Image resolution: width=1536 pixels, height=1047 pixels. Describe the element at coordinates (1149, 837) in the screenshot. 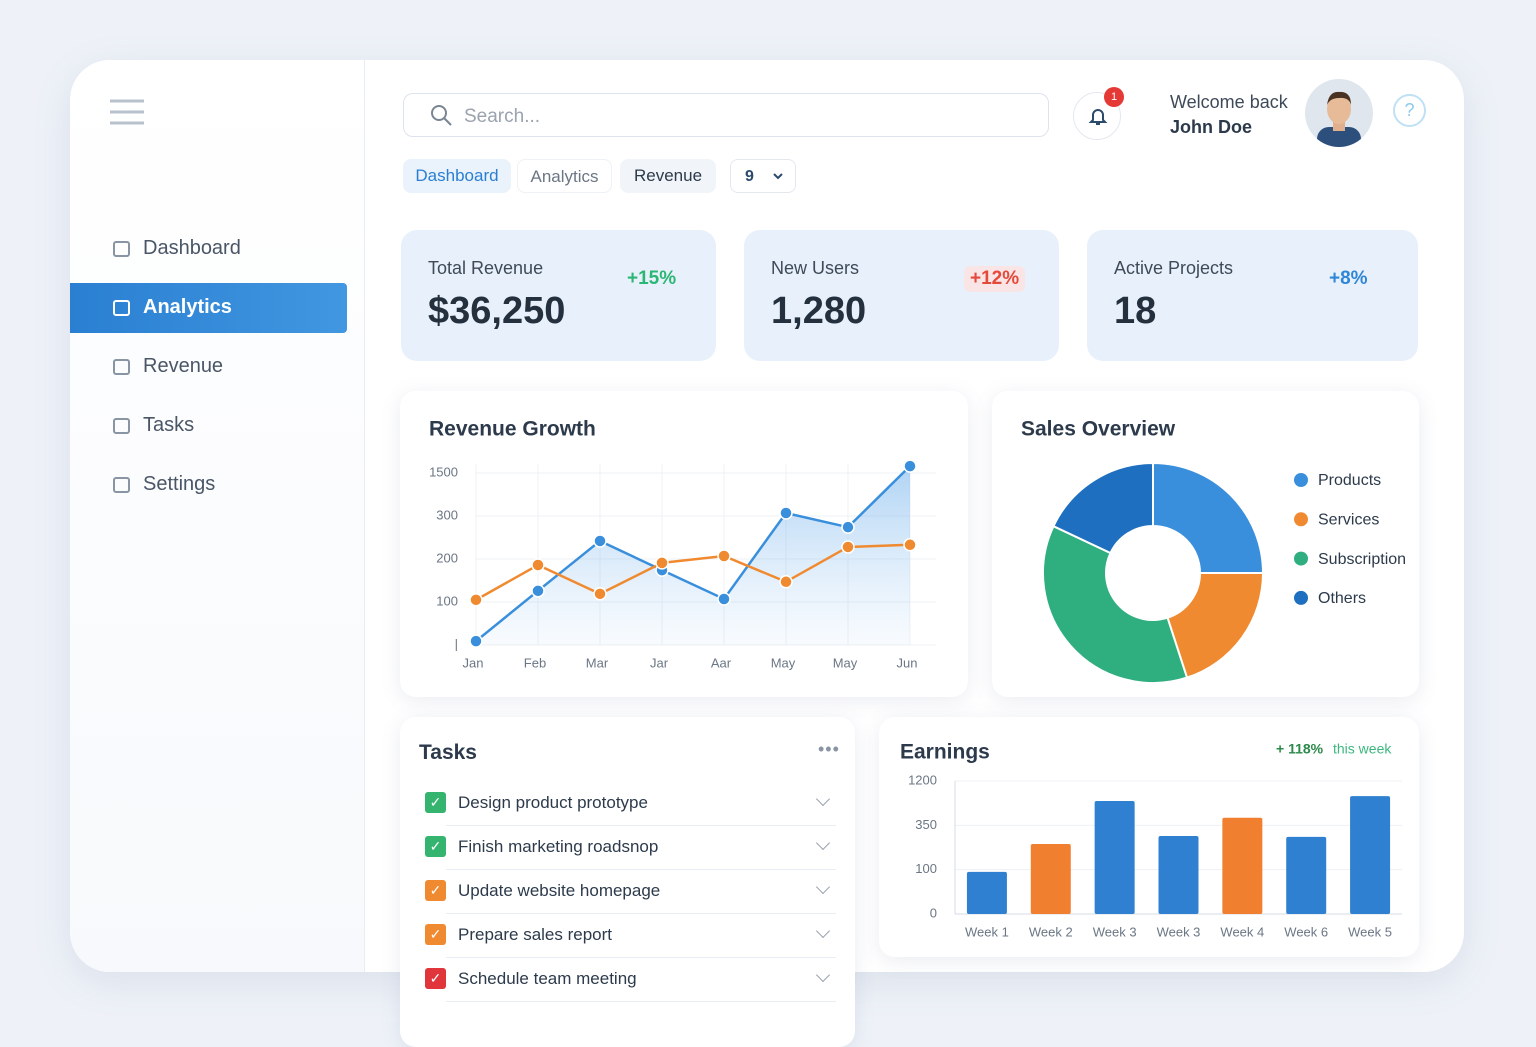

I see `earnings-panel` at that location.